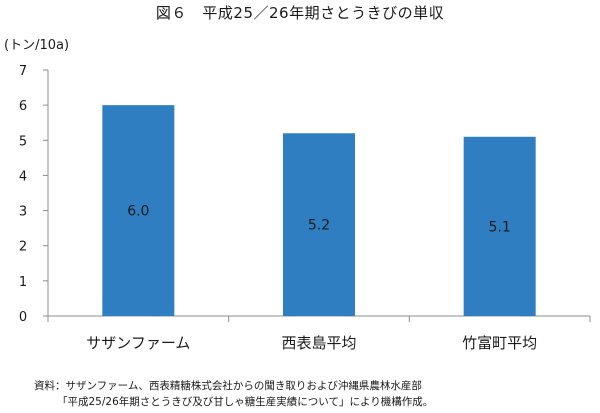 Image resolution: width=600 pixels, height=413 pixels. I want to click on y-tick-label: 3, so click(23, 212).